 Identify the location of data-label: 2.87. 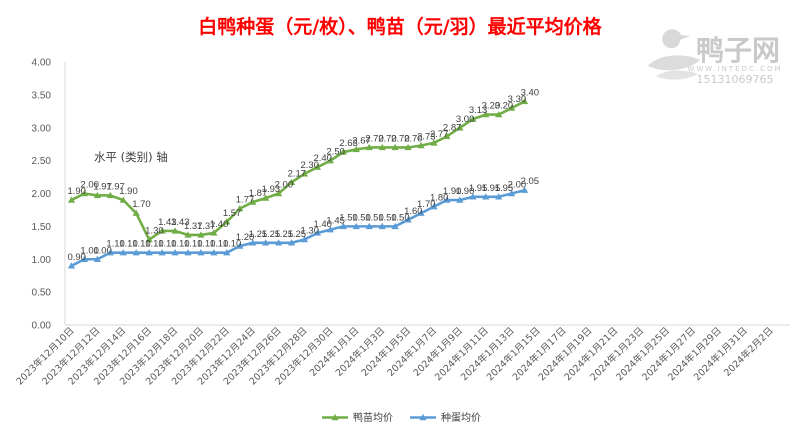
(452, 127).